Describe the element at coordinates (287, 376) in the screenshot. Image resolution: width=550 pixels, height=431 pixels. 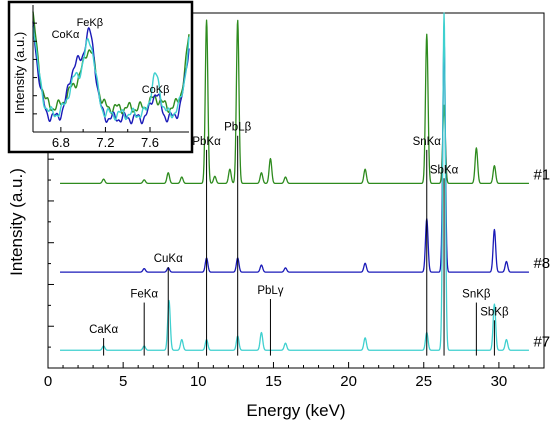
I see `main-x-axis-ticks: 0 5 10 15 20 25 30` at that location.